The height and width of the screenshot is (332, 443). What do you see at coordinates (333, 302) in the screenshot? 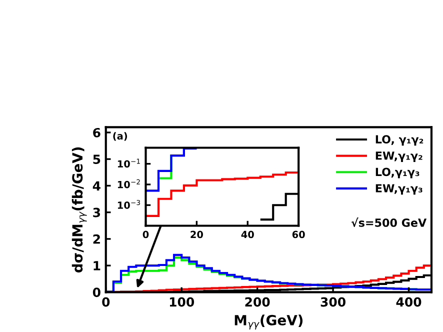
I see `x-tick-label: 300` at bounding box center [333, 302].